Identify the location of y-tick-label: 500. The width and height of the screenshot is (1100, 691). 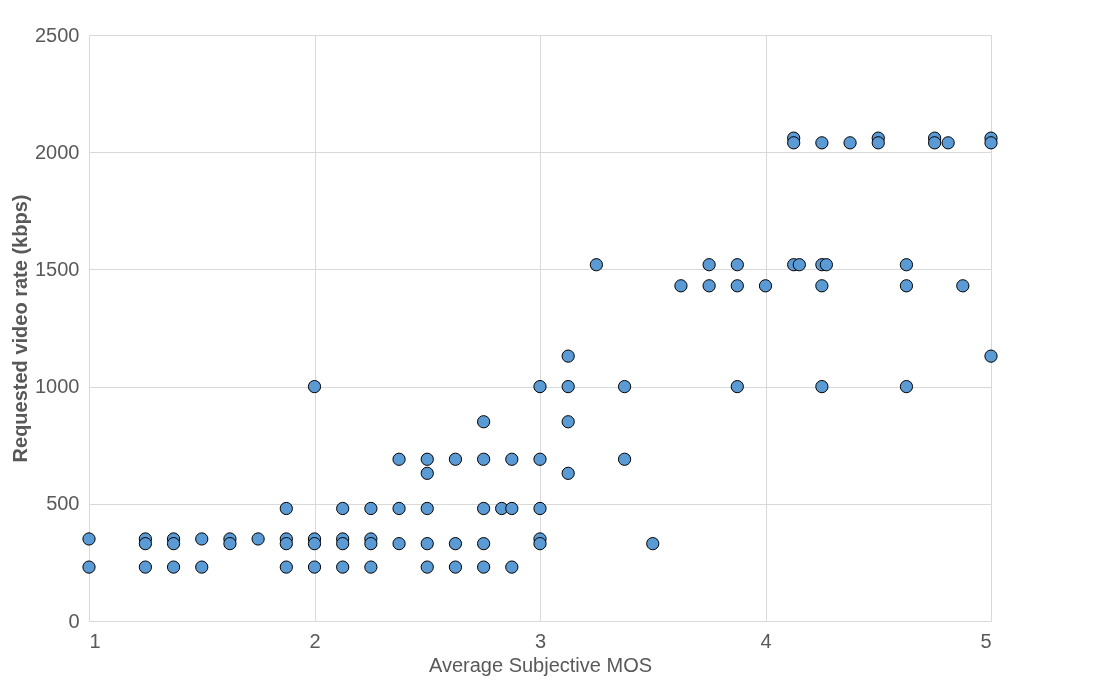
(63, 503).